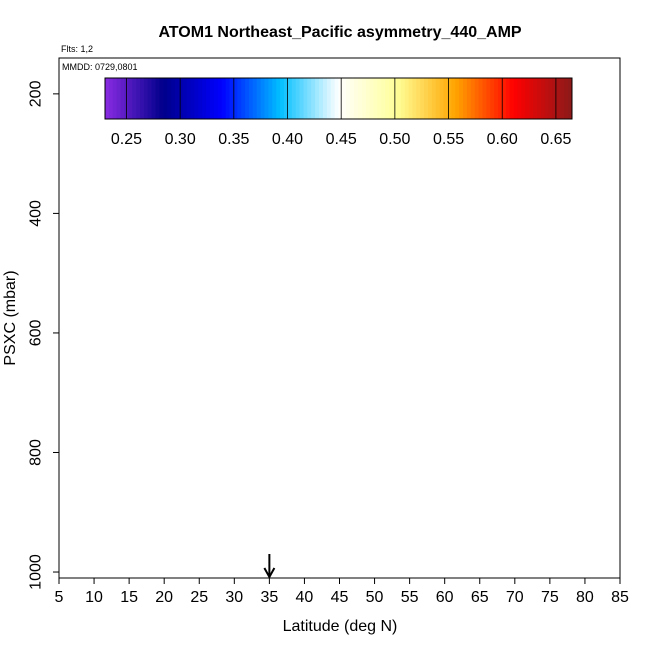 Image resolution: width=650 pixels, height=650 pixels. What do you see at coordinates (94, 597) in the screenshot?
I see `x-tick-label: 10` at bounding box center [94, 597].